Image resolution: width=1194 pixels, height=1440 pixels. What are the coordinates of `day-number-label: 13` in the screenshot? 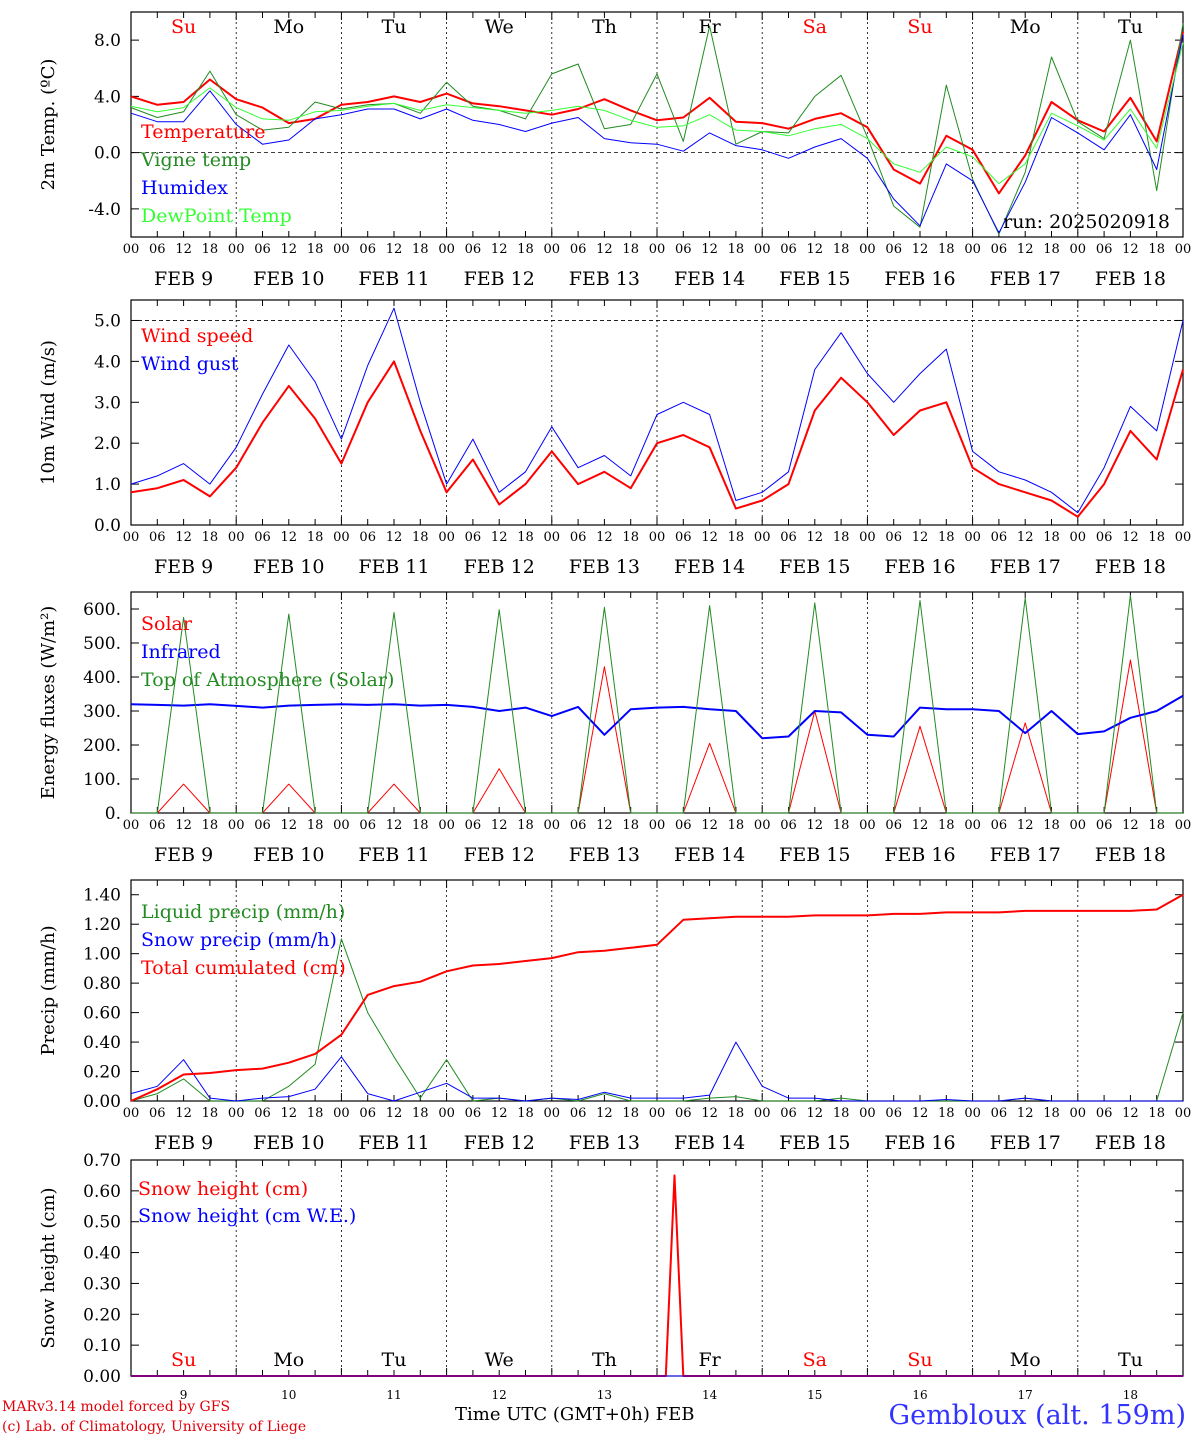 It's located at (604, 1395).